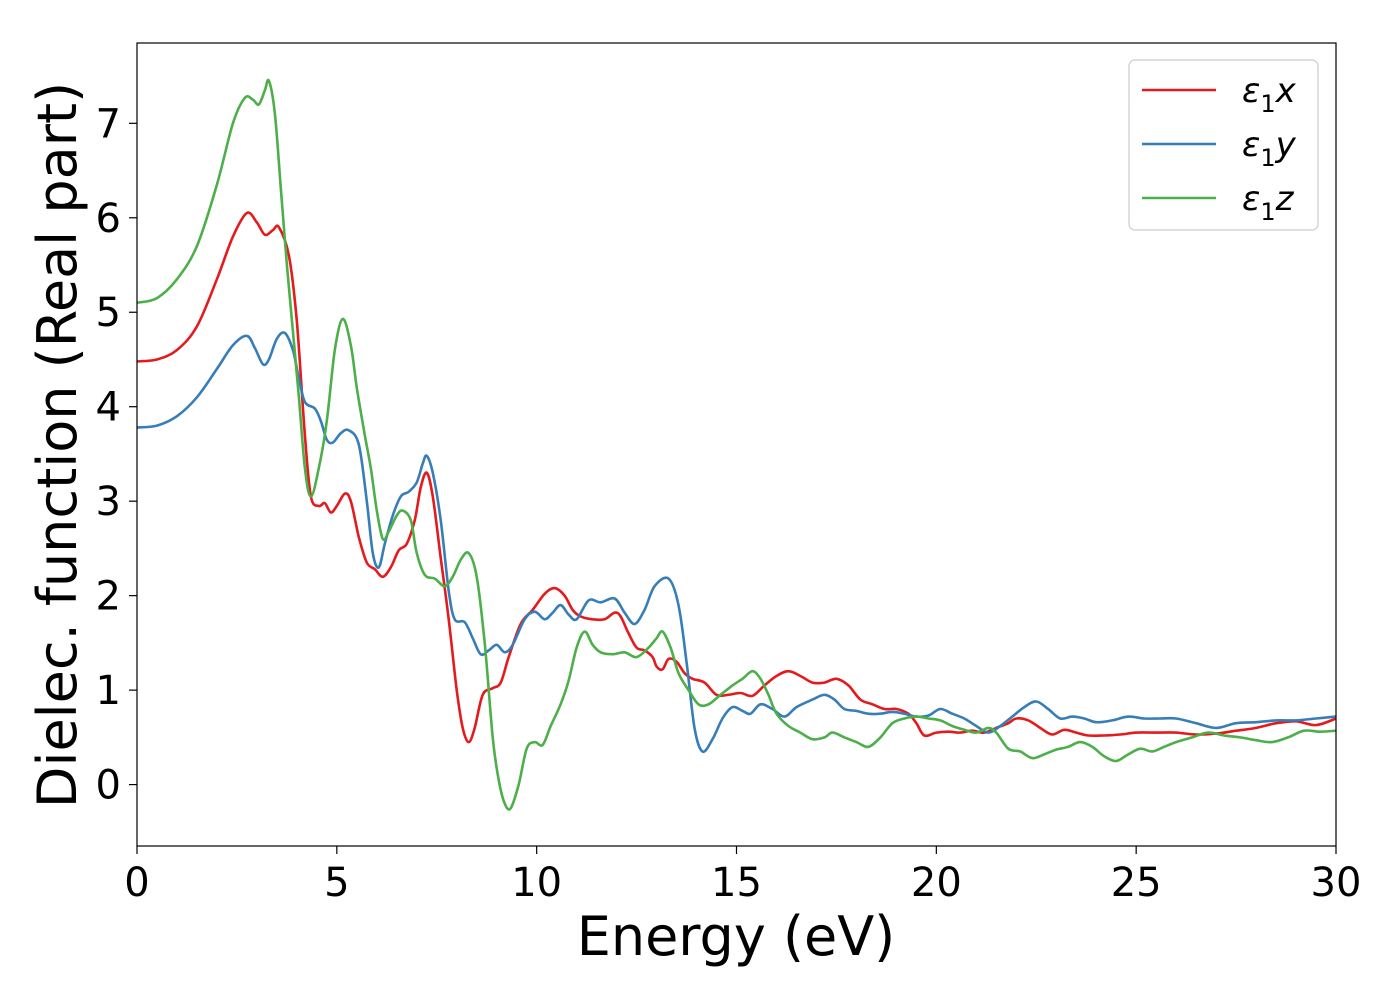  Describe the element at coordinates (336, 883) in the screenshot. I see `x-tick-label: 5` at that location.